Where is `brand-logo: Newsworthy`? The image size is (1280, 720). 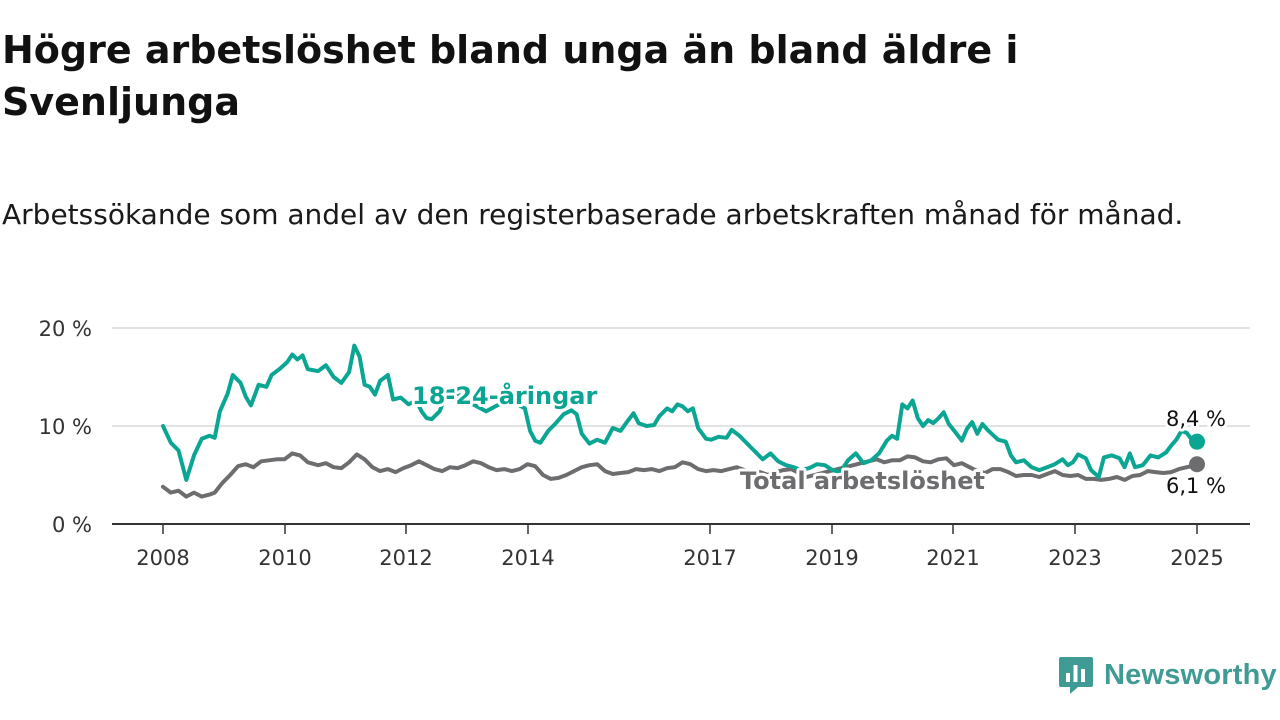
brand-logo: Newsworthy is located at coordinates (1167, 675).